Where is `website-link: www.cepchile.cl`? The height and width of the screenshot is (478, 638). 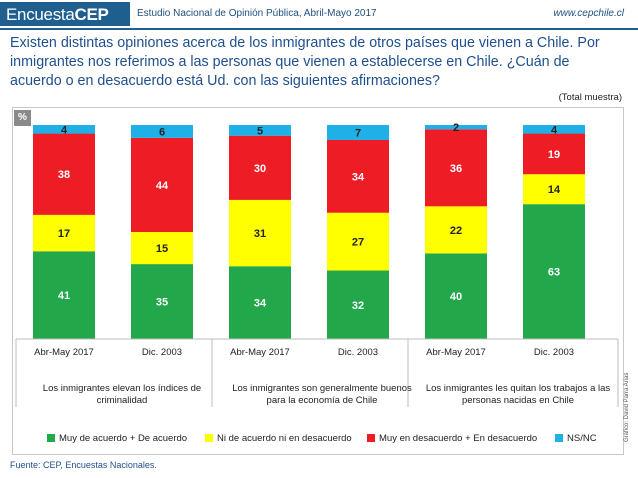
website-link: www.cepchile.cl is located at coordinates (588, 13).